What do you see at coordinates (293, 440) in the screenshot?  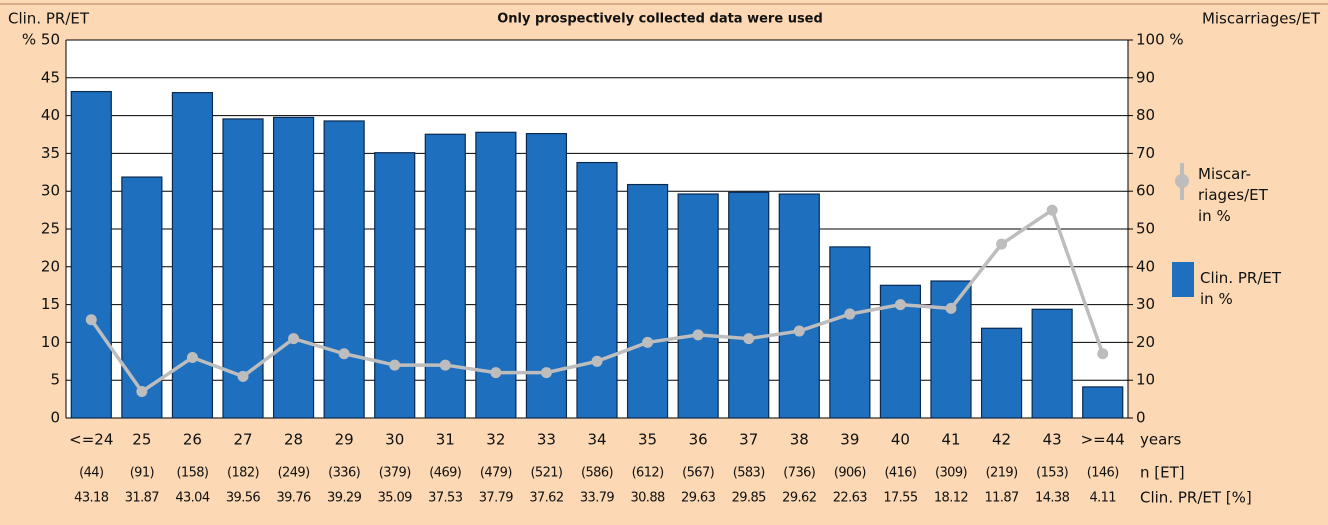 I see `x-tick-label: 28` at bounding box center [293, 440].